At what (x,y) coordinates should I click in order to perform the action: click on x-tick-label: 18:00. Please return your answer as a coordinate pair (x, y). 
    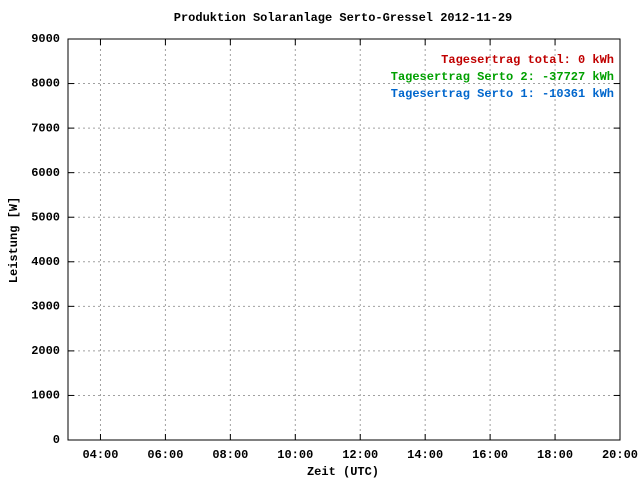
    Looking at the image, I should click on (555, 455).